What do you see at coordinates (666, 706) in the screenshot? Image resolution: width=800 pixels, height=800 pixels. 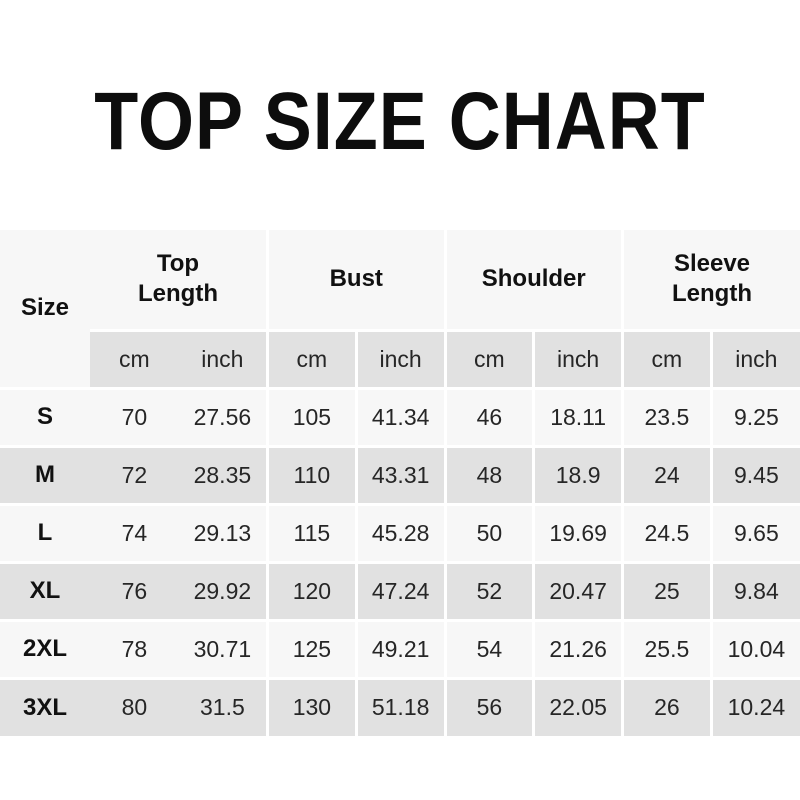 I see `value-cell: 26` at bounding box center [666, 706].